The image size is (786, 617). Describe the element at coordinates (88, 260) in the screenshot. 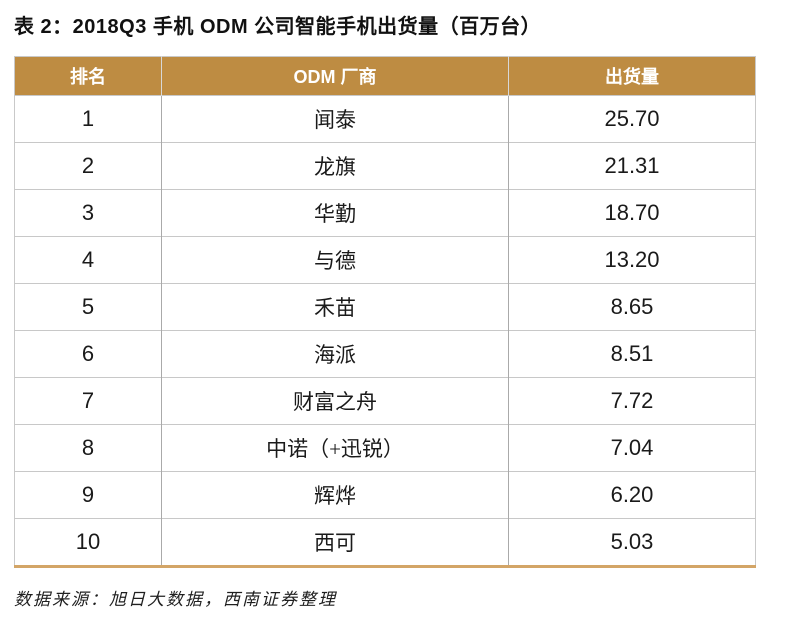

I see `rank-cell: 4` at that location.